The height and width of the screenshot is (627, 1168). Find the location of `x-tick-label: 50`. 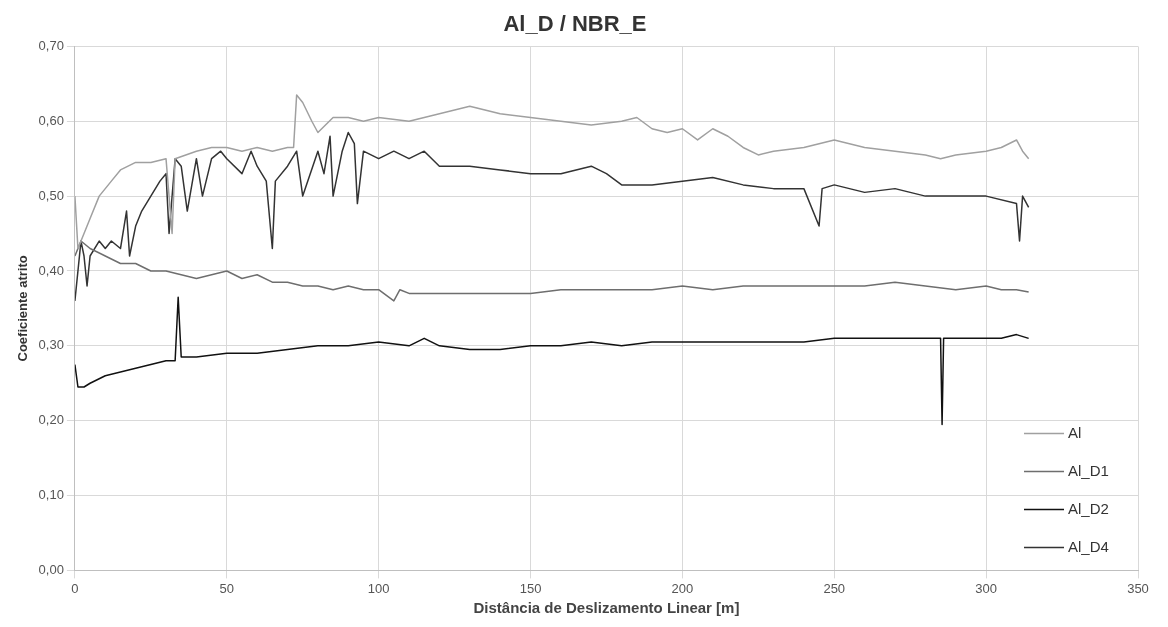

x-tick-label: 50 is located at coordinates (227, 588).